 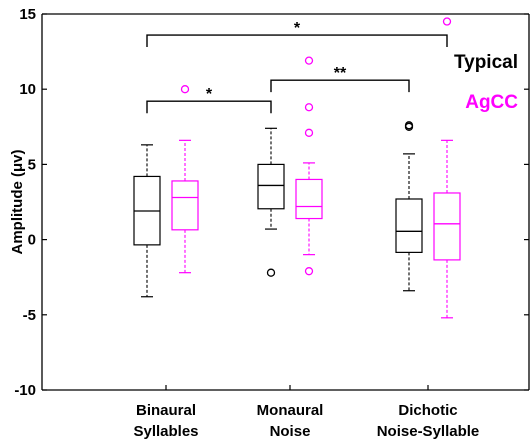 What do you see at coordinates (340, 73) in the screenshot?
I see `significance-star: **` at bounding box center [340, 73].